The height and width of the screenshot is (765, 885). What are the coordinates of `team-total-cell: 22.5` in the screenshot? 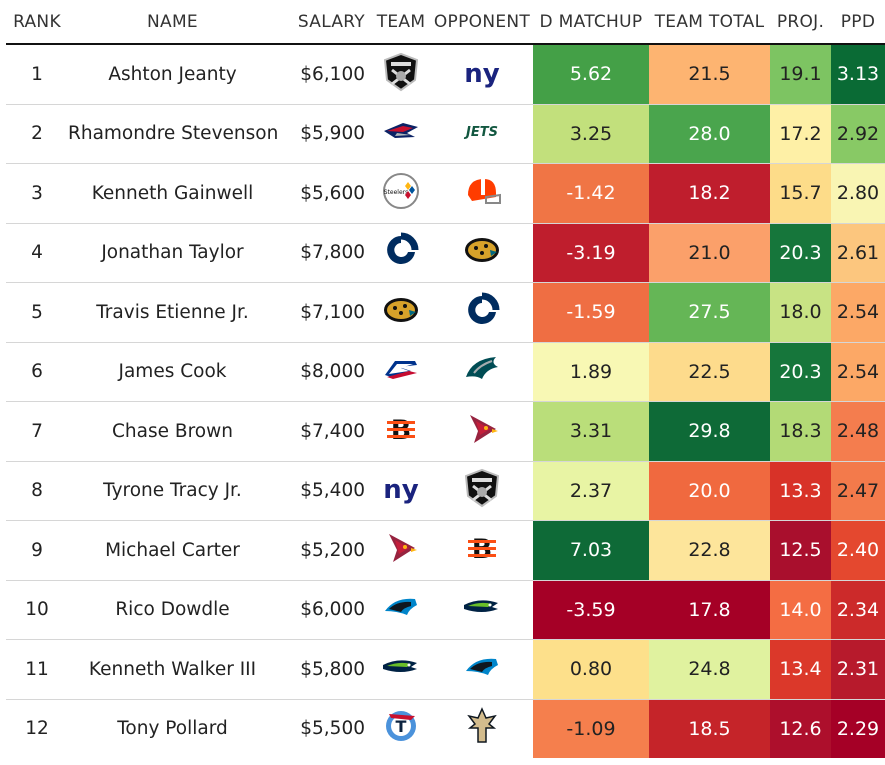 It's located at (709, 372).